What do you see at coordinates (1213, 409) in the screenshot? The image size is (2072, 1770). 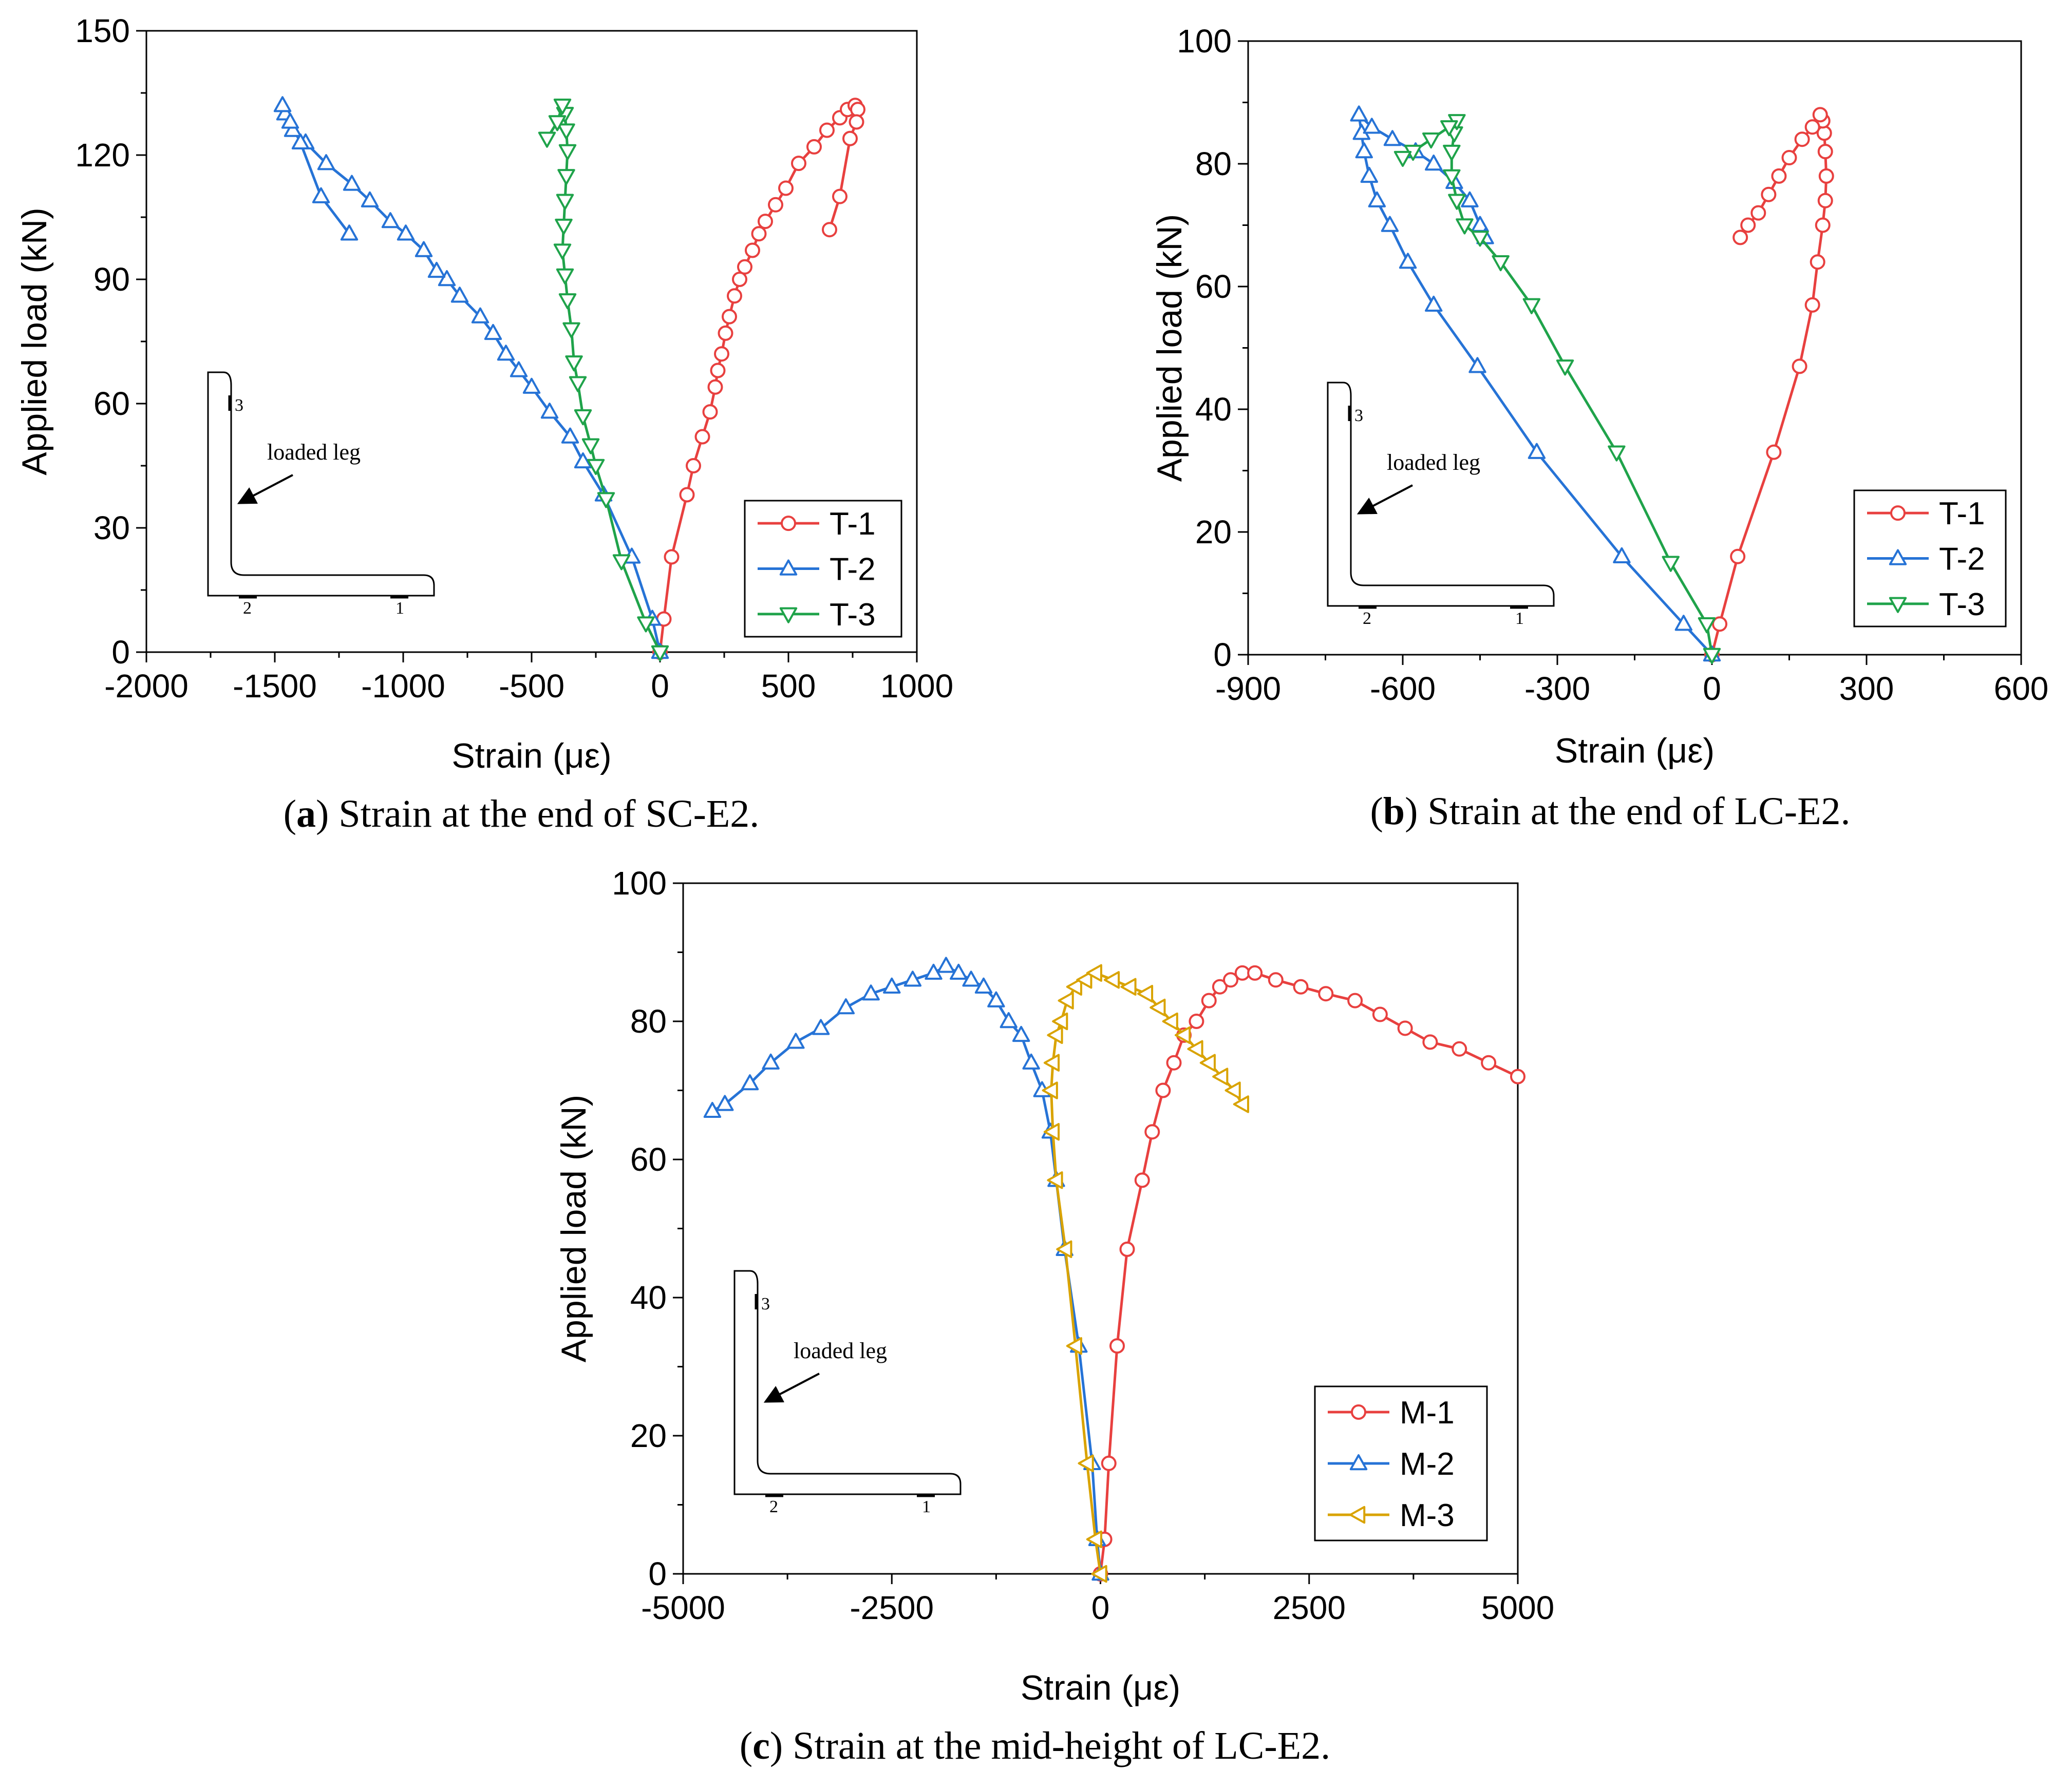 I see `y-tick-label: 40` at bounding box center [1213, 409].